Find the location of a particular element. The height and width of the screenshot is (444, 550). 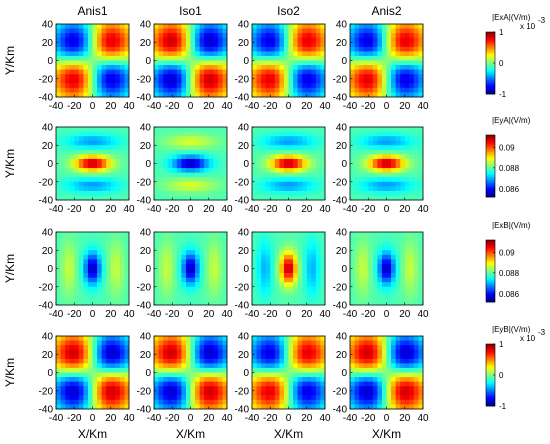

x-tick-label: -40 is located at coordinates (252, 418).